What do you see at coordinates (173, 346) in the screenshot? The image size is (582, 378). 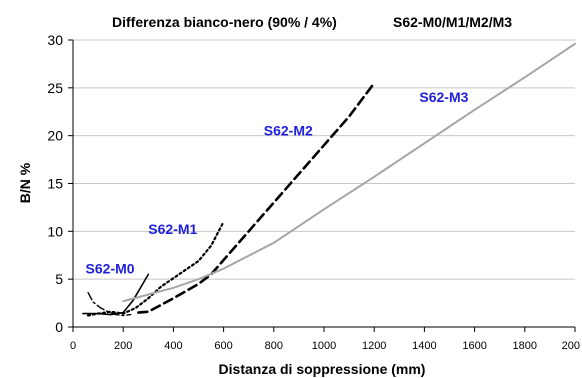 I see `x-tick-label: 400` at bounding box center [173, 346].